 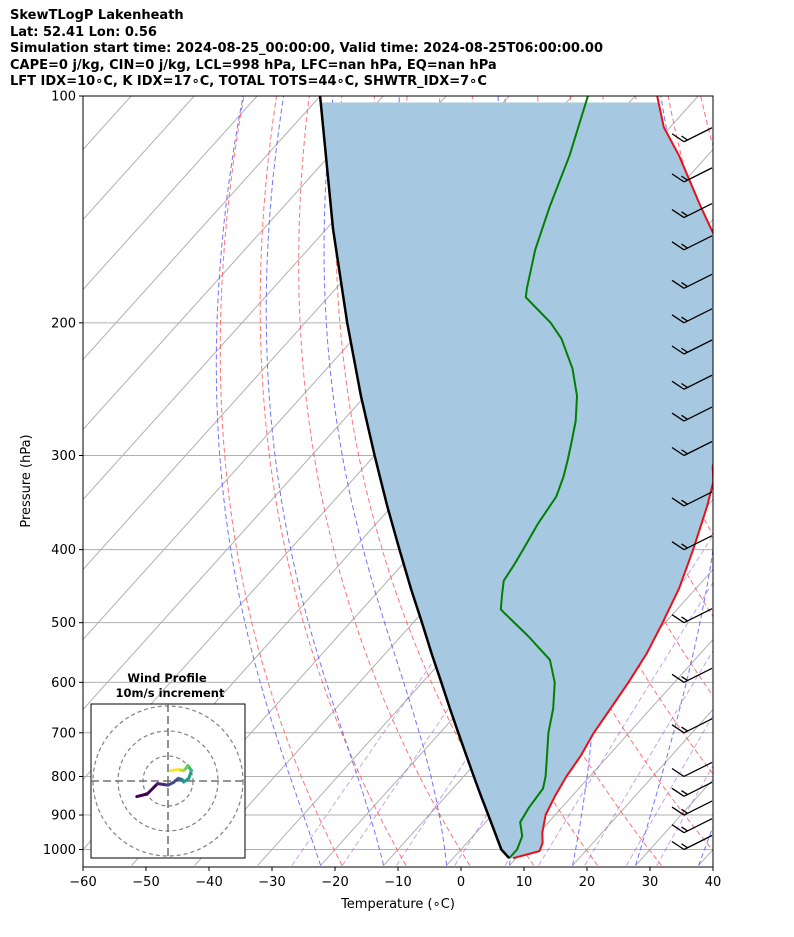 I want to click on x-tick-label: 10, so click(x=524, y=882).